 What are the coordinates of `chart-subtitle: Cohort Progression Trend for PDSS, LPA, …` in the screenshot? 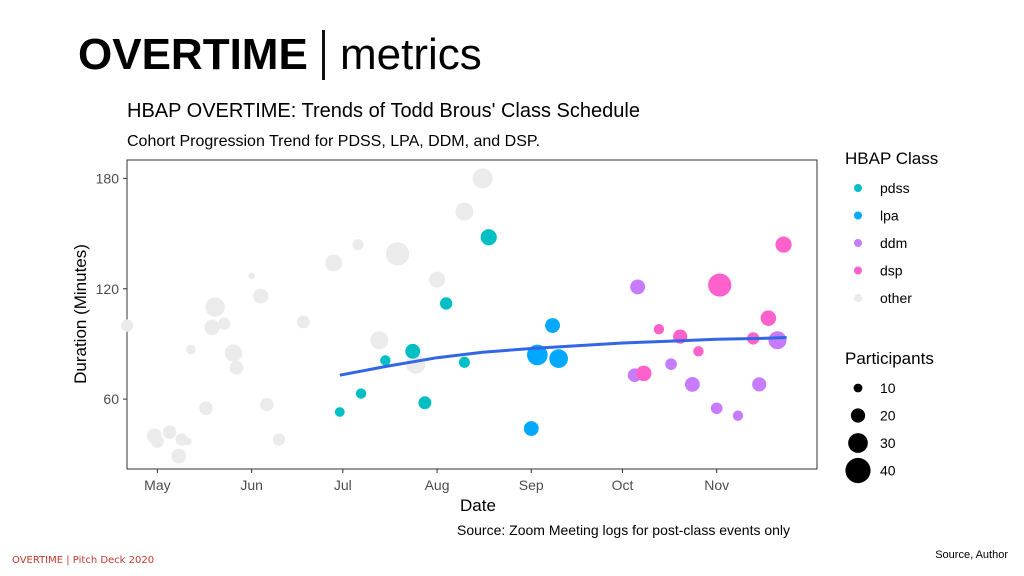 It's located at (333, 141).